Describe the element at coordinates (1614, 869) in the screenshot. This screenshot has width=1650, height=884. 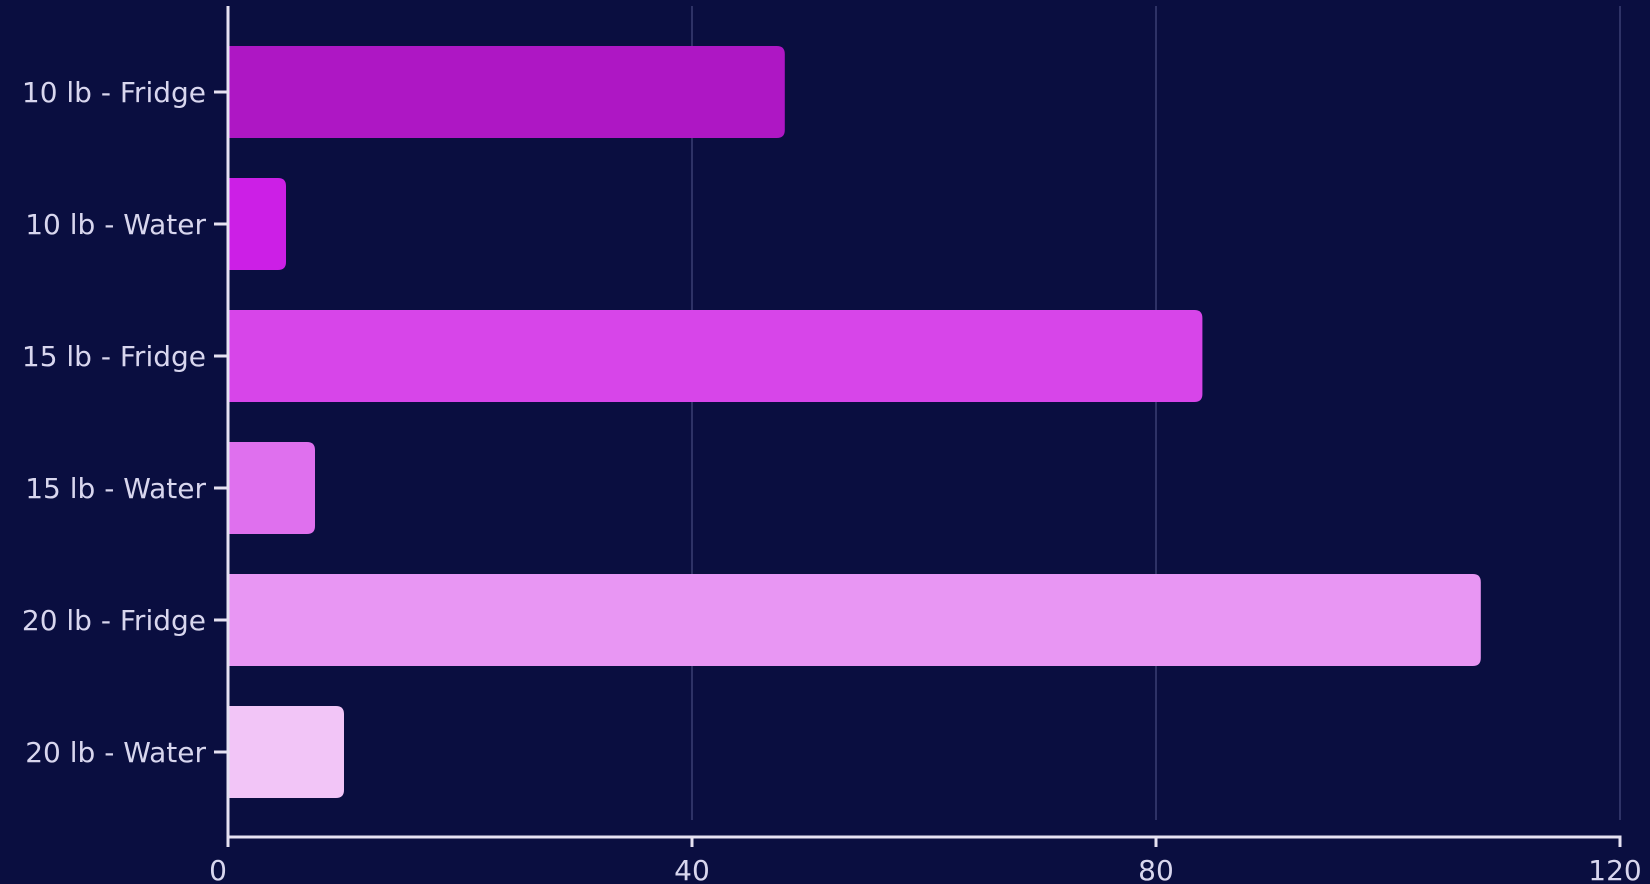
I see `x-tick-label-120: 120` at that location.